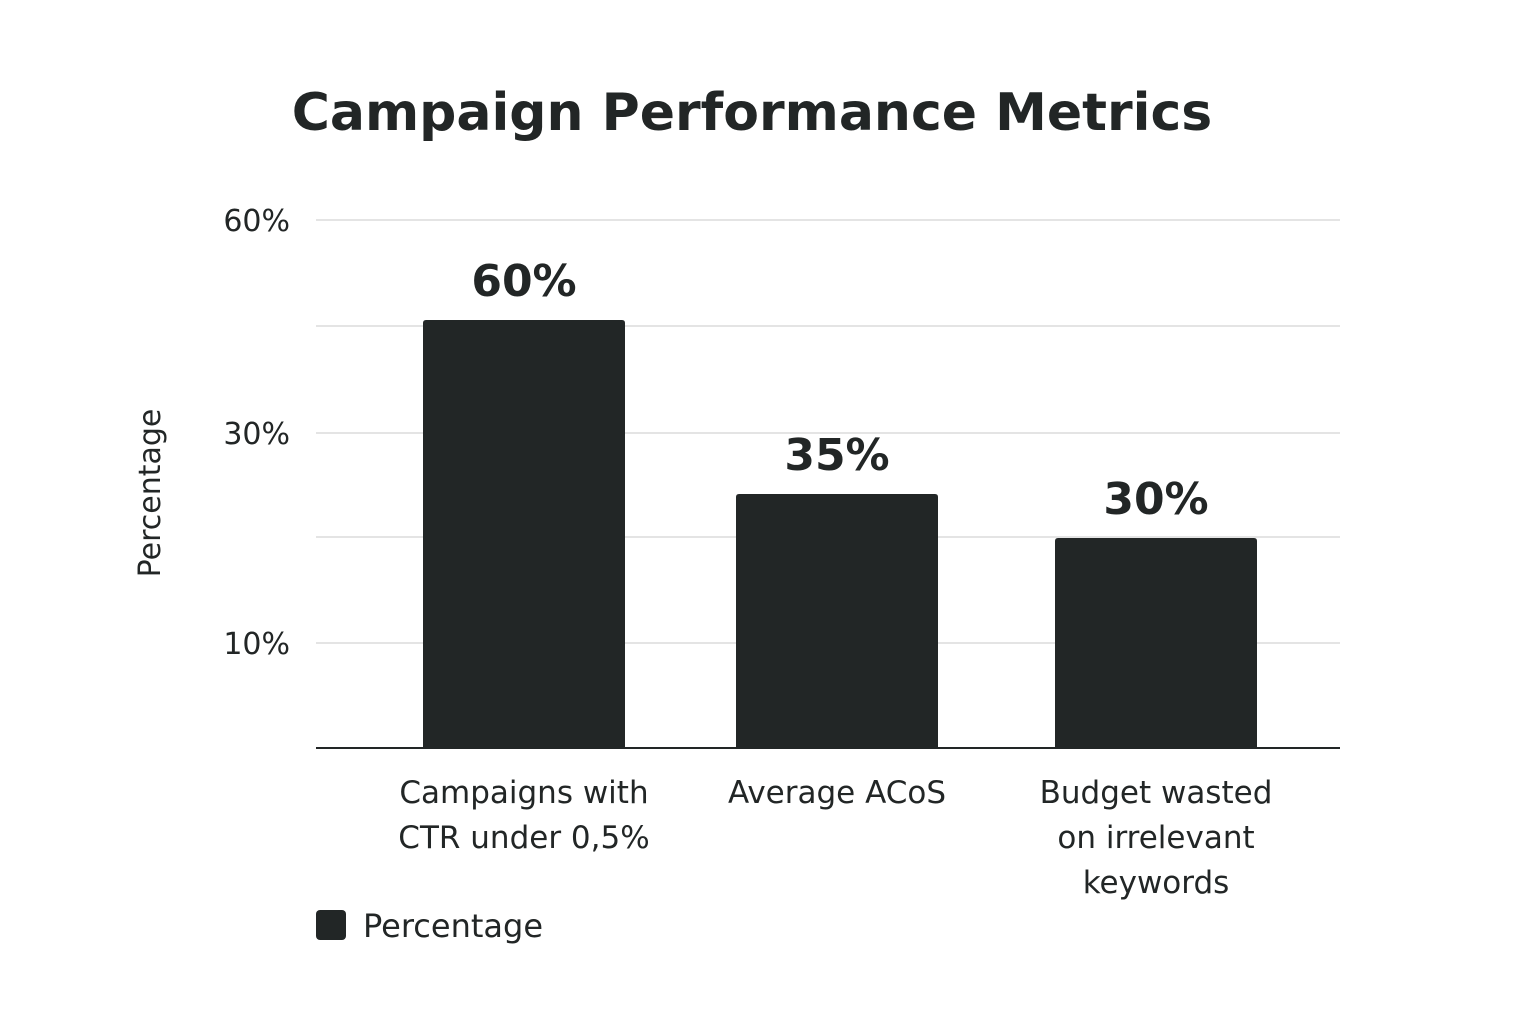 Image resolution: width=1536 pixels, height=1024 pixels. I want to click on x-category-label: Campaigns with CTR under 0,5%, so click(523, 815).